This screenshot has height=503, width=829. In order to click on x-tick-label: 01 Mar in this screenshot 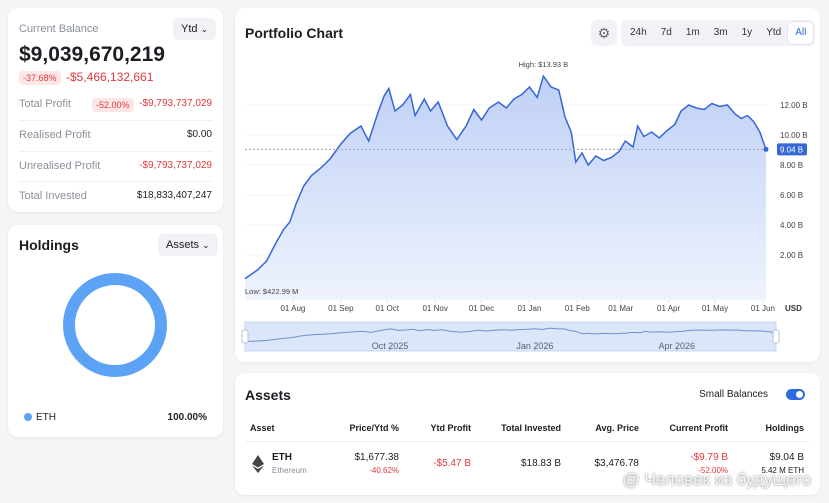, I will do `click(620, 308)`.